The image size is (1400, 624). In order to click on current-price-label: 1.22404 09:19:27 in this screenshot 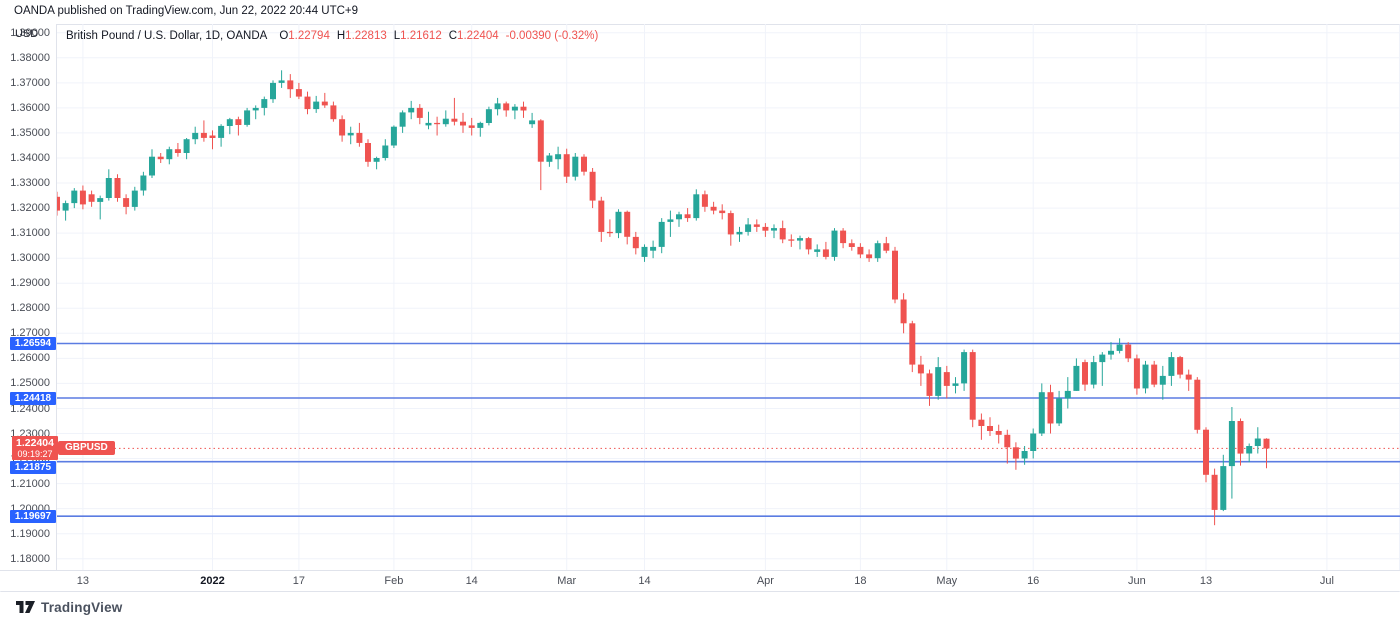, I will do `click(35, 448)`.